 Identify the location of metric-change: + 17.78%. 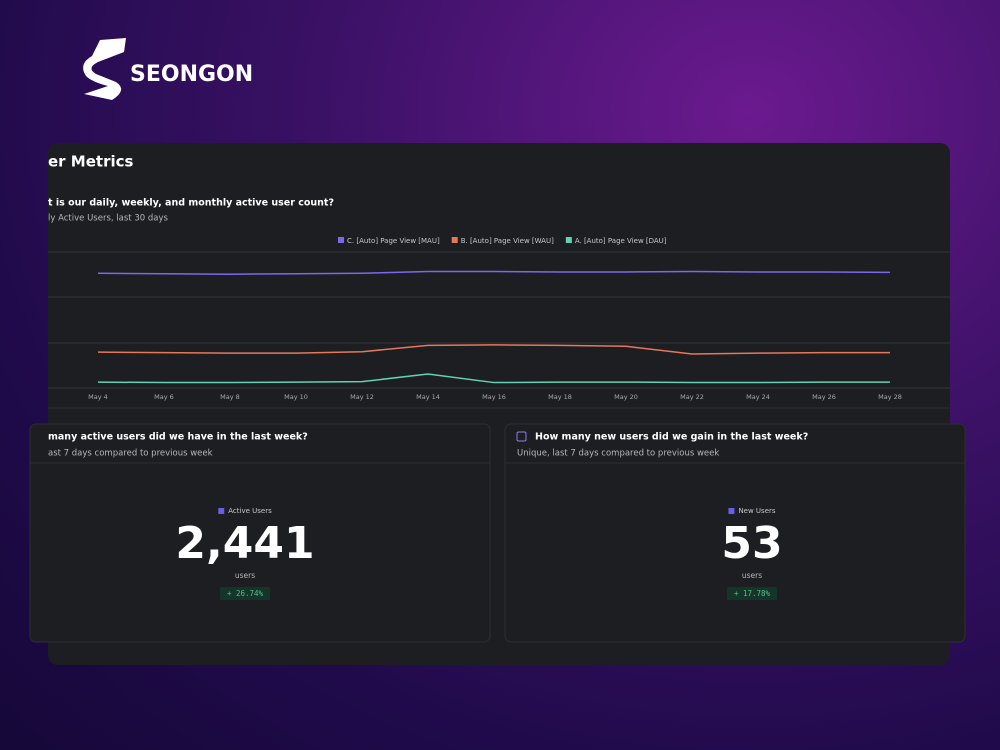
(752, 593).